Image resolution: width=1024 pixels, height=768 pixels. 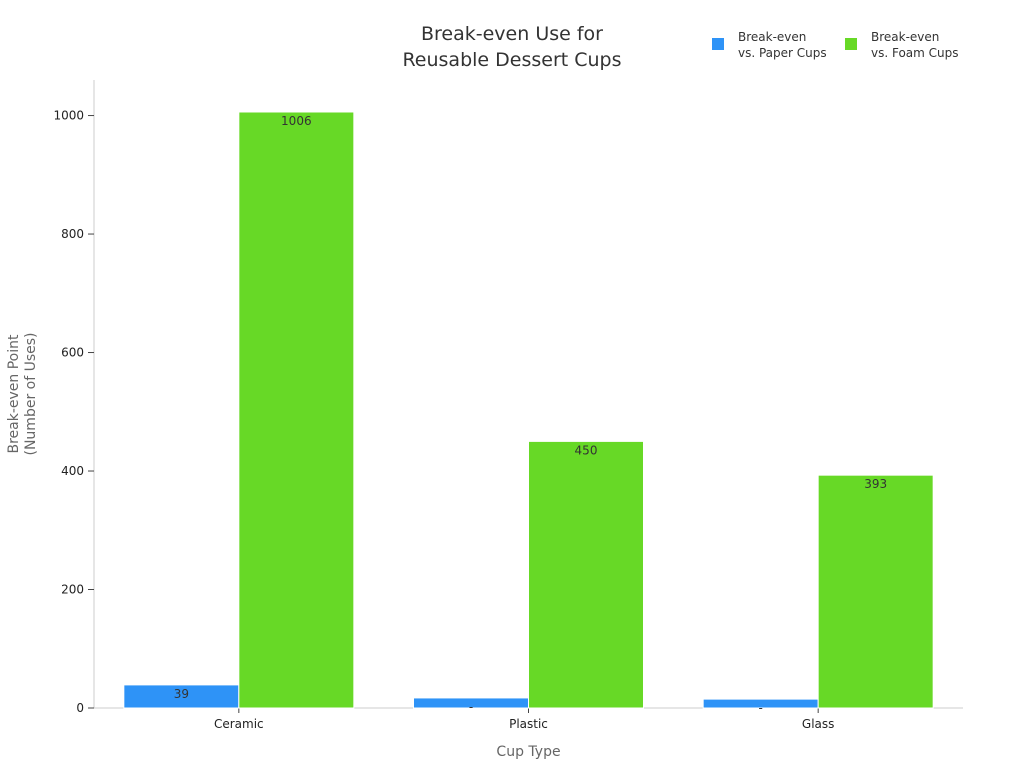 What do you see at coordinates (239, 724) in the screenshot?
I see `x-tick-label: Ceramic` at bounding box center [239, 724].